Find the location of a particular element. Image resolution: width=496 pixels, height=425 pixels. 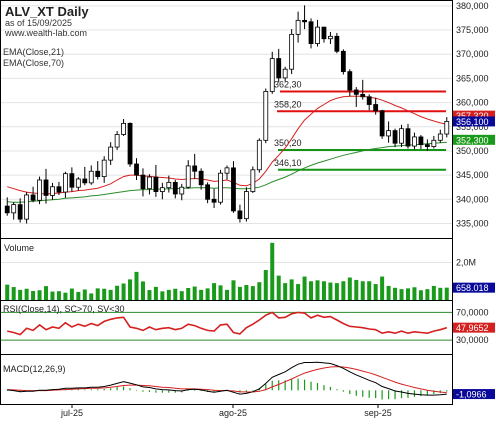

tag-rsi is located at coordinates (474, 327).